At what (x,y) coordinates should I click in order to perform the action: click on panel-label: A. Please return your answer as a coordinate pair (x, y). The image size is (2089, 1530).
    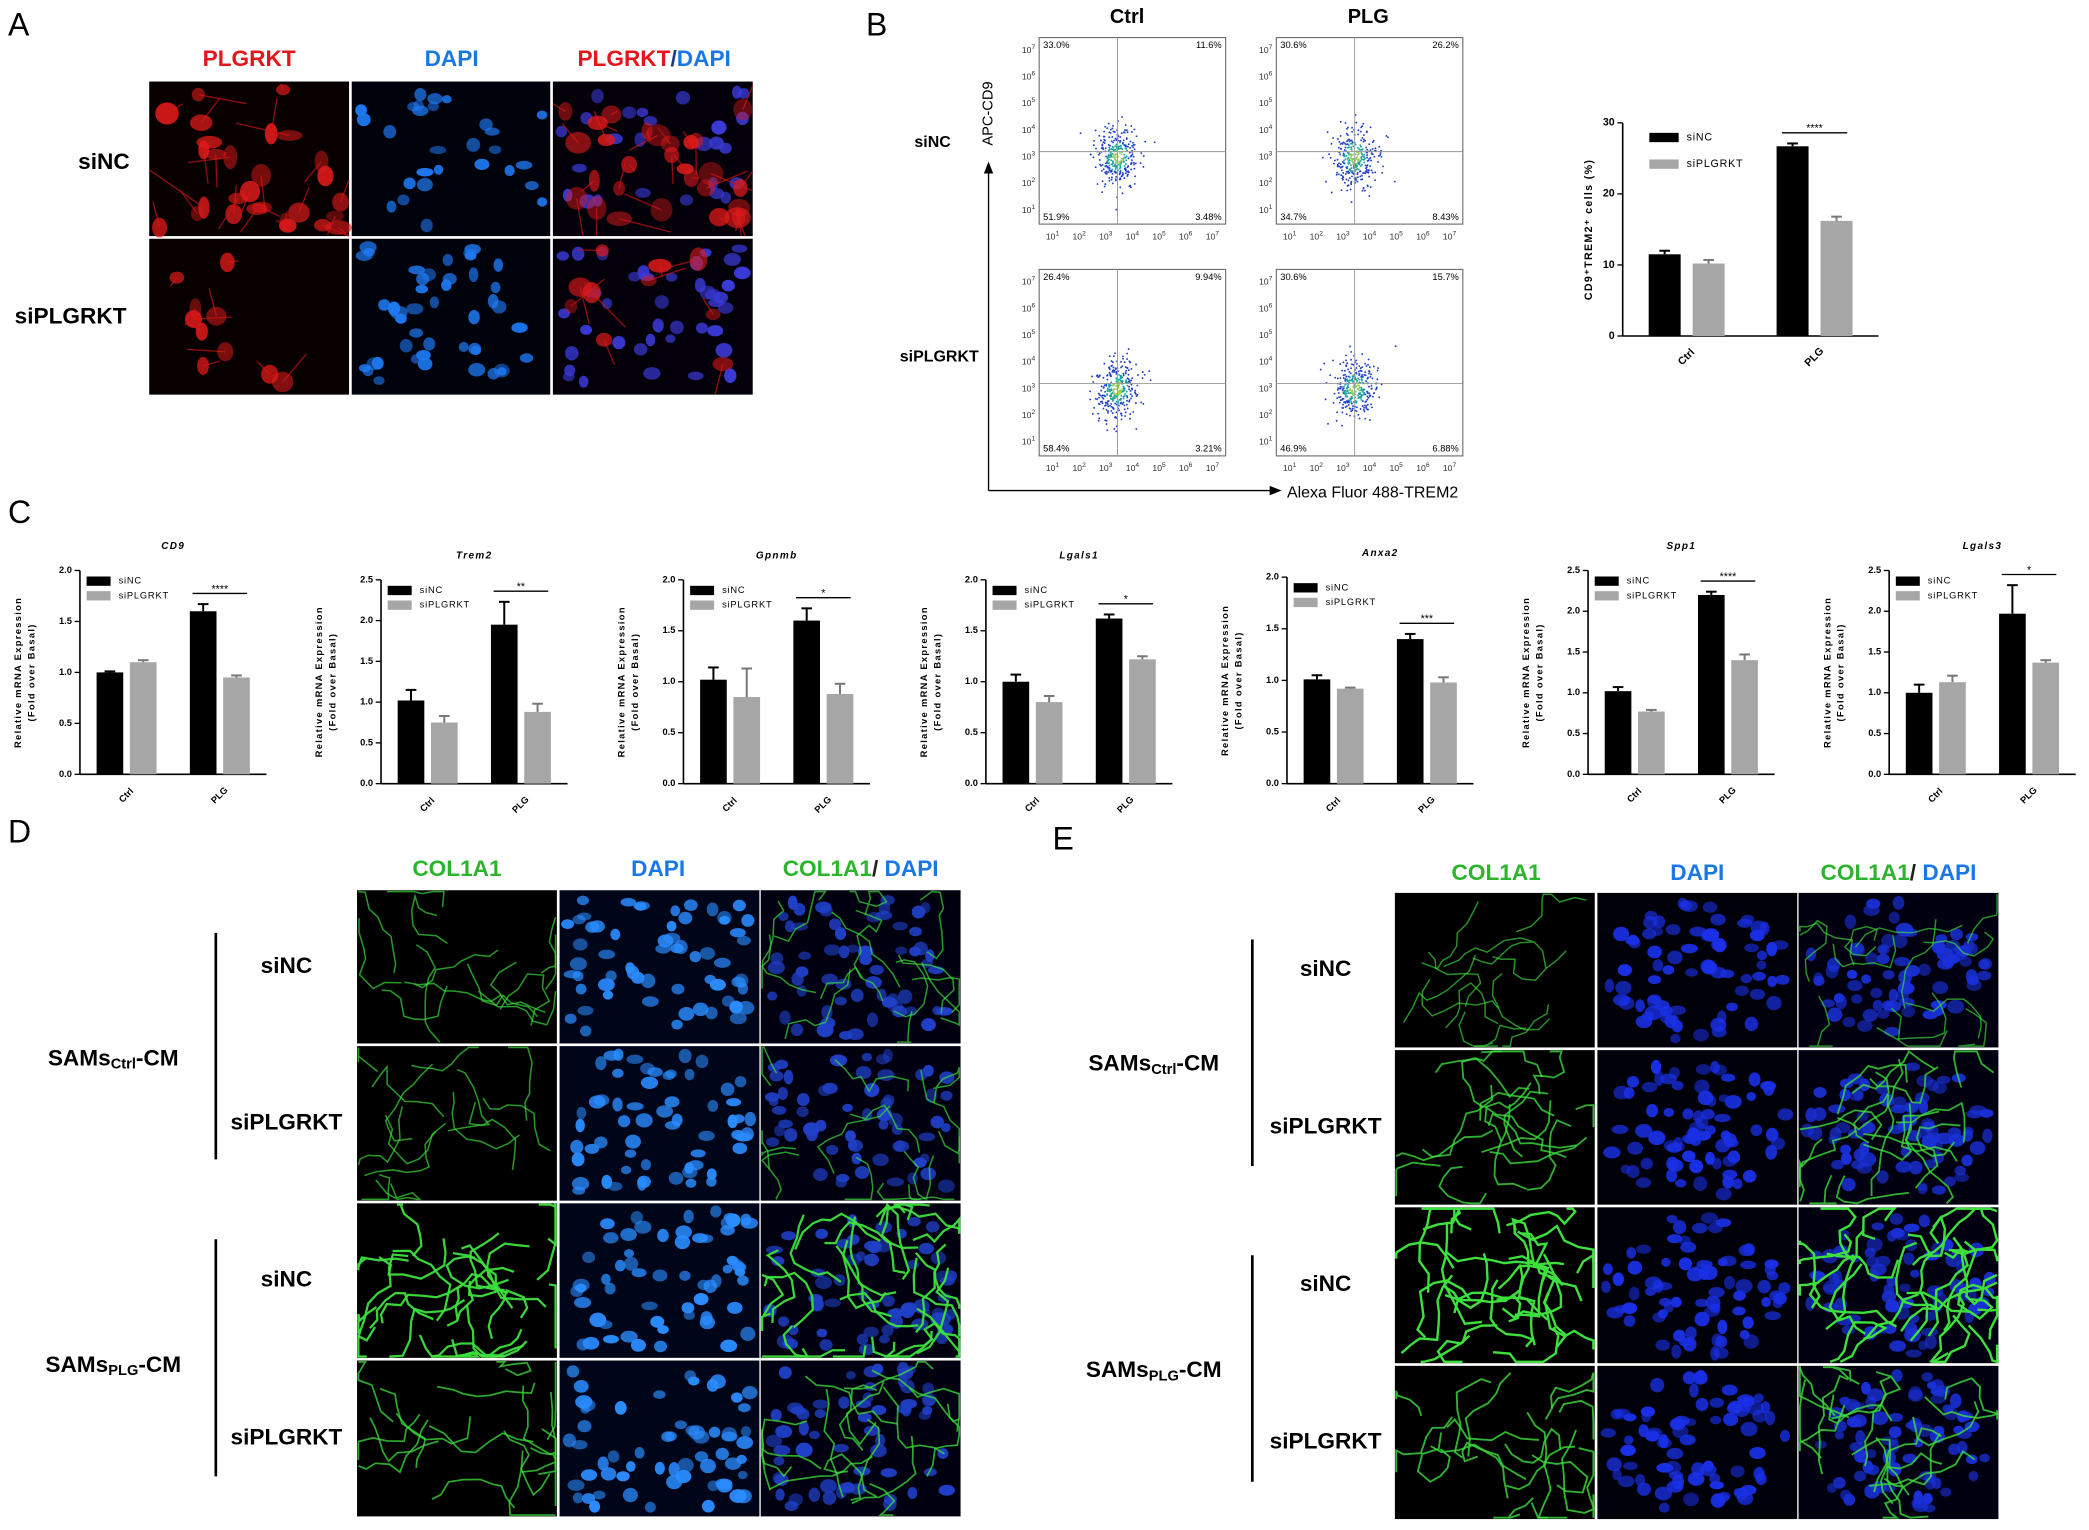
    Looking at the image, I should click on (19, 24).